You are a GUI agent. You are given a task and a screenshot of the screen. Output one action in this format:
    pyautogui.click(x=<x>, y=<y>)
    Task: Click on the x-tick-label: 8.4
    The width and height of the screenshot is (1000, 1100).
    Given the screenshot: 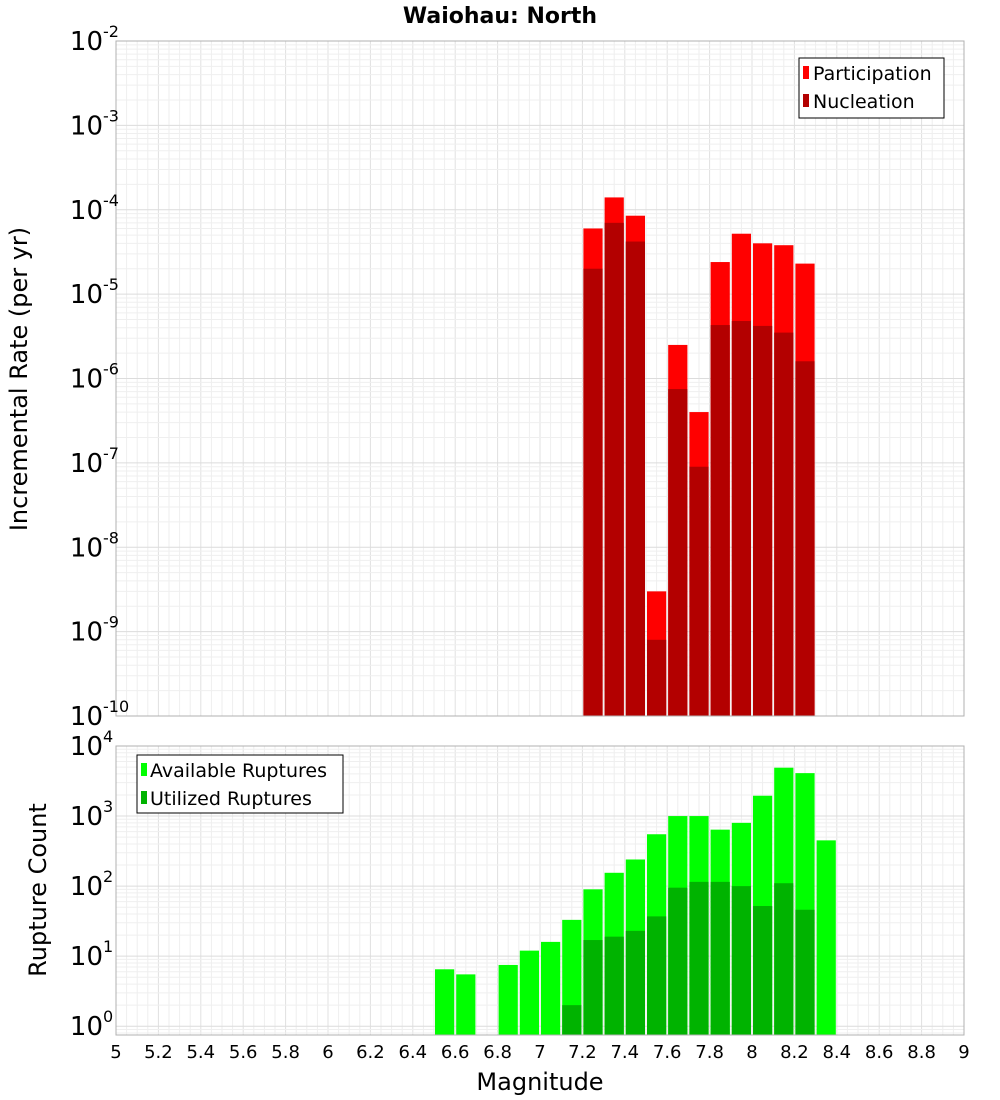 What is the action you would take?
    pyautogui.click(x=836, y=1052)
    